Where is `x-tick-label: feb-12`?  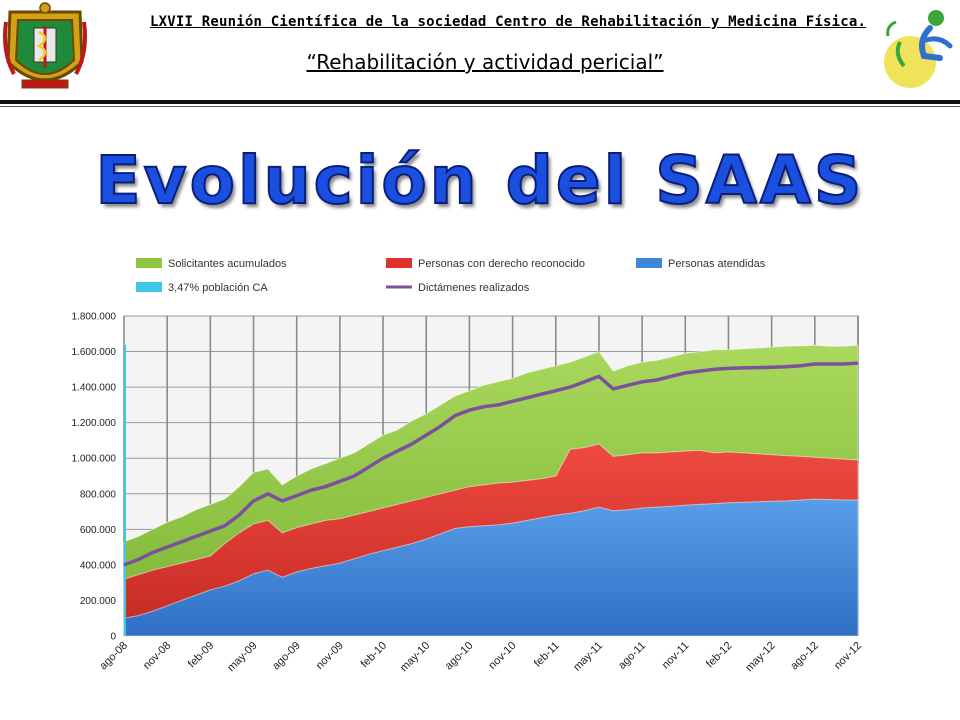
x-tick-label: feb-12 is located at coordinates (719, 655).